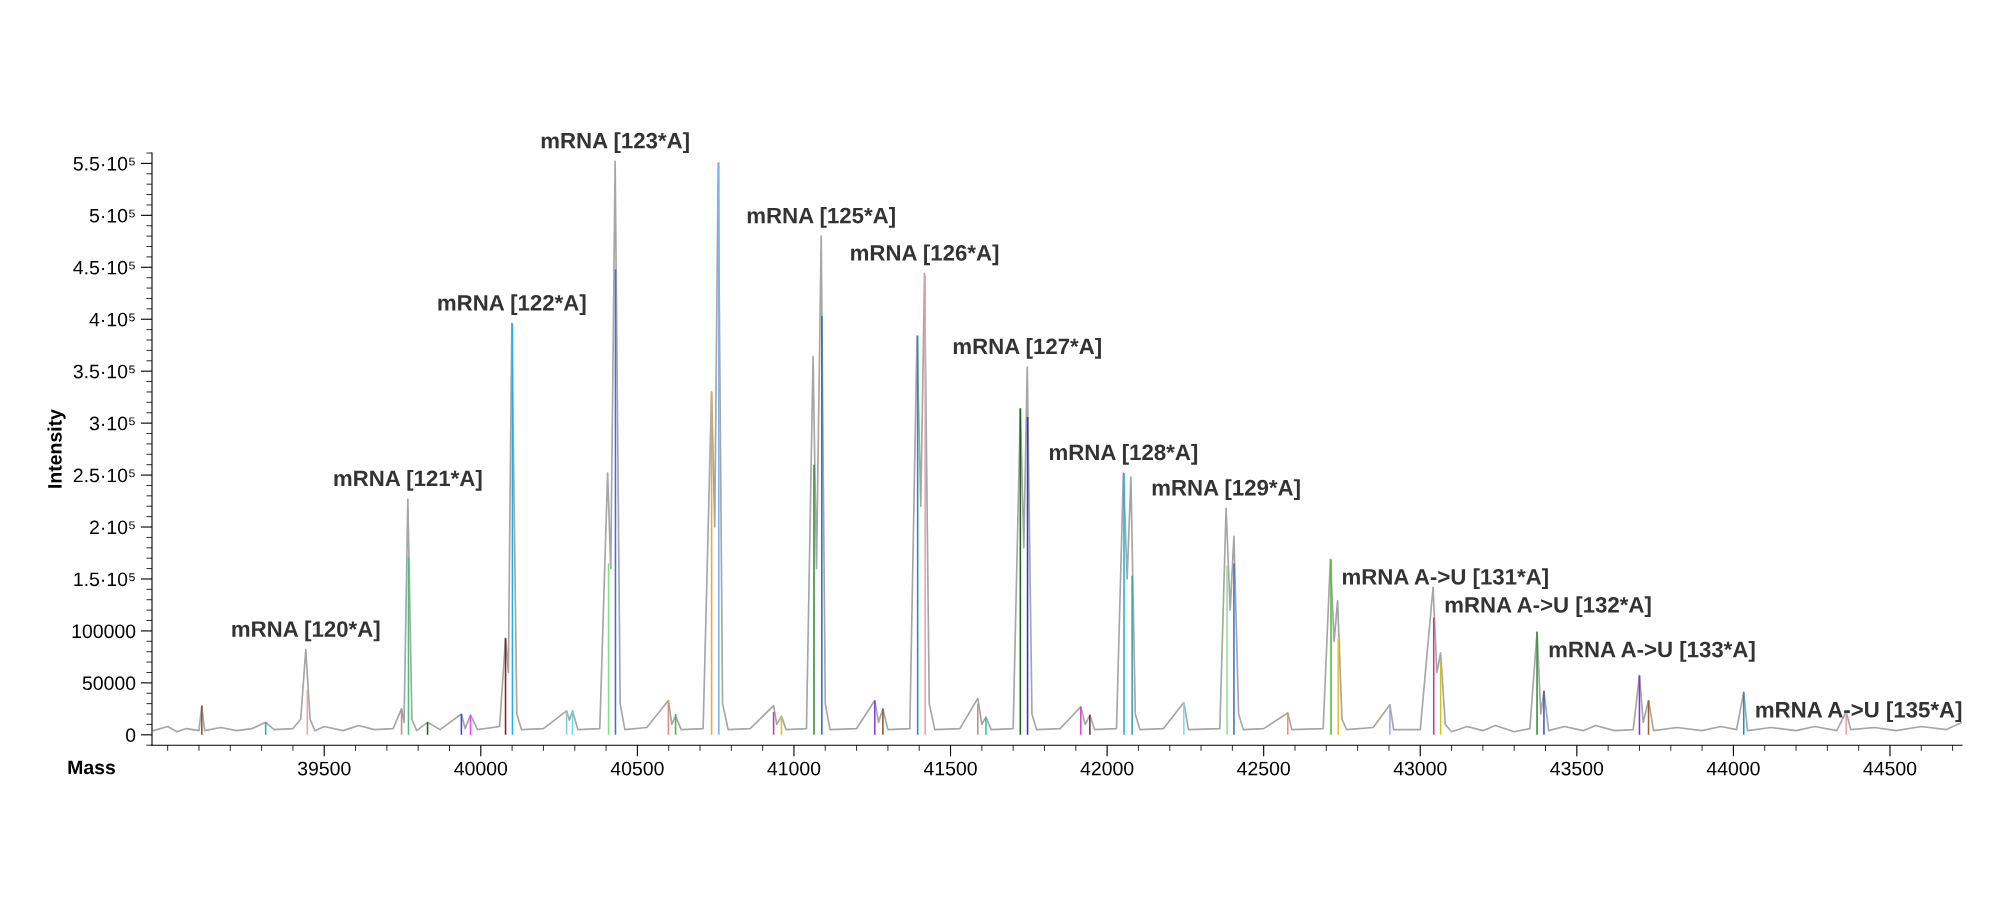 The image size is (2000, 900). I want to click on x-tick-label: 44000, so click(1733, 768).